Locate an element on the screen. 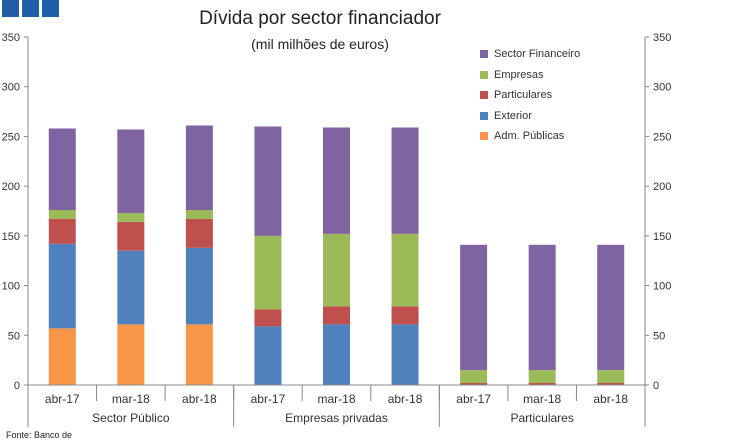  legend-label: Particulares is located at coordinates (523, 95).